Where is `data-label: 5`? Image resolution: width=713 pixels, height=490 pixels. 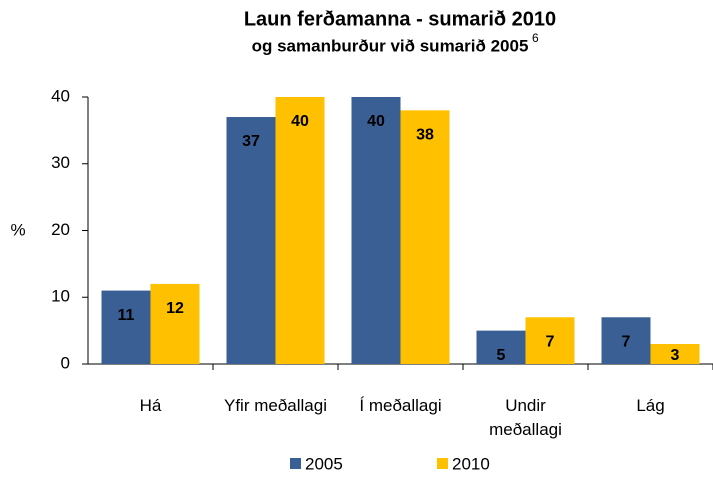 data-label: 5 is located at coordinates (501, 355).